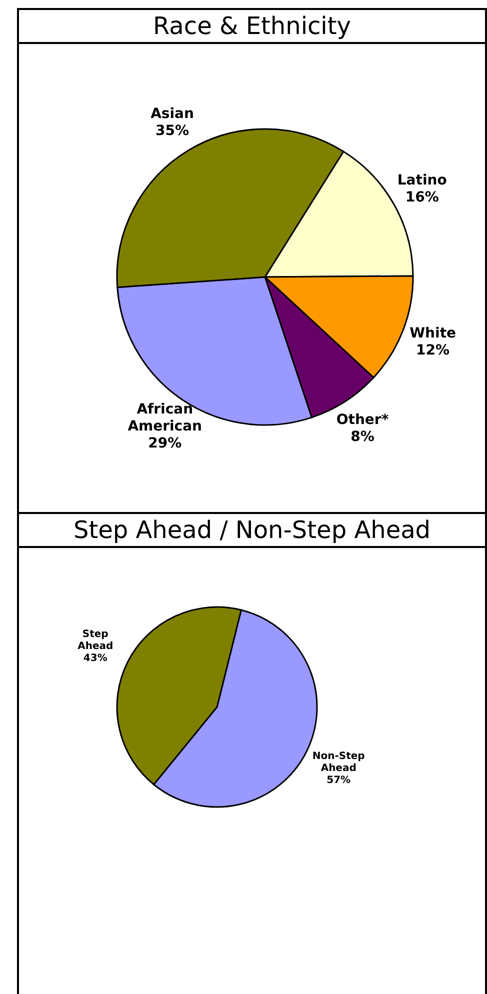 This screenshot has height=994, width=487. Describe the element at coordinates (338, 780) in the screenshot. I see `data-label: 57%` at that location.